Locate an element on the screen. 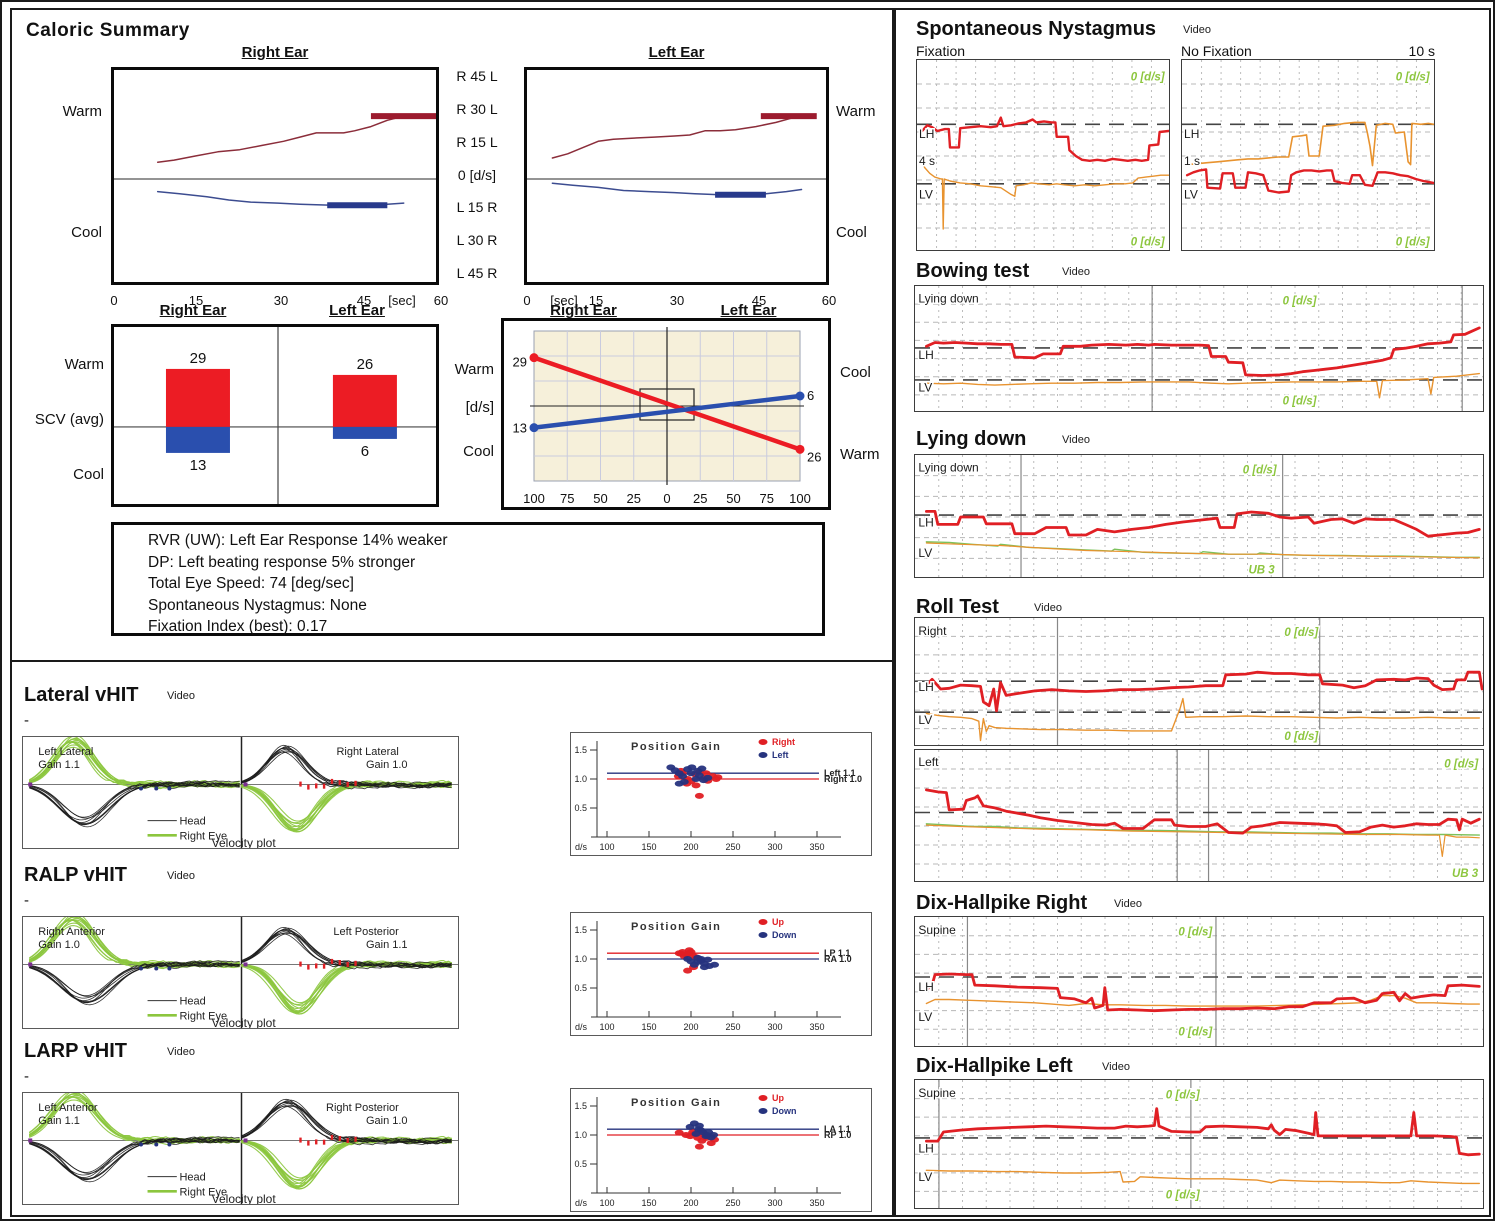 This screenshot has width=1495, height=1221. svg-text: Right Anterior is located at coordinates (71, 932).